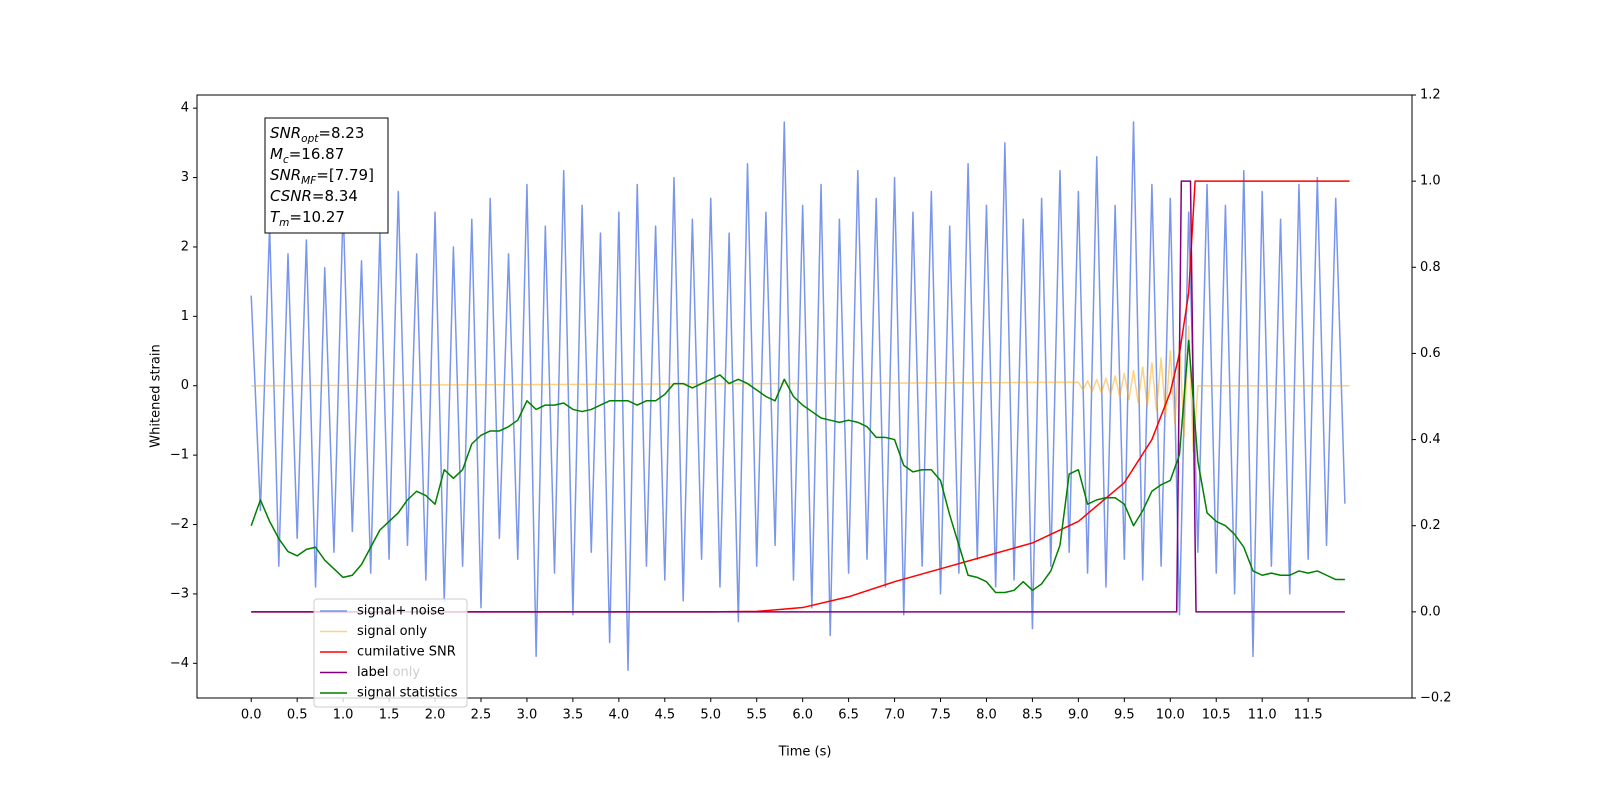 This screenshot has height=804, width=1600. I want to click on x-tick-label: 8.5, so click(1032, 715).